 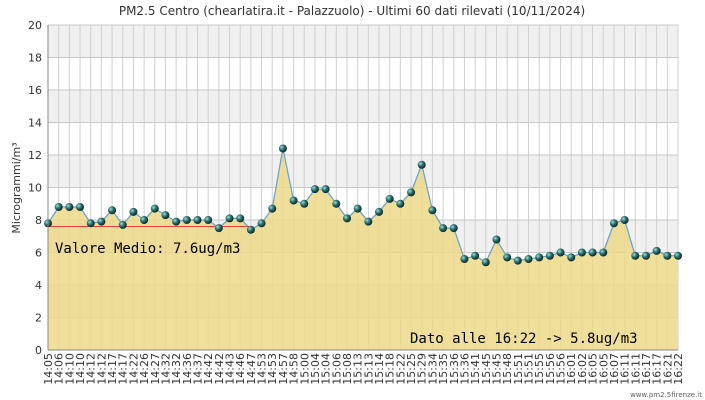 I want to click on x-tick-label: 15:45, so click(x=496, y=369).